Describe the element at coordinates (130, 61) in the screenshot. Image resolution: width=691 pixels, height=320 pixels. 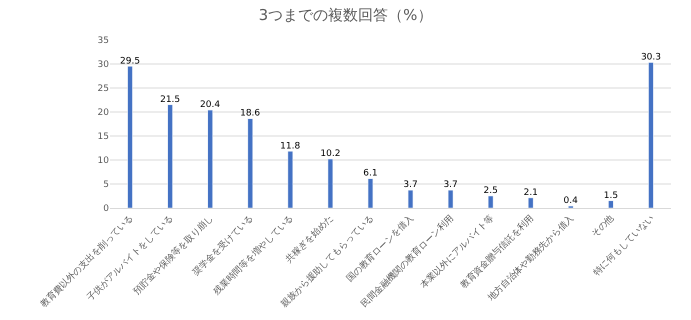
I see `data-label: 29.5` at that location.